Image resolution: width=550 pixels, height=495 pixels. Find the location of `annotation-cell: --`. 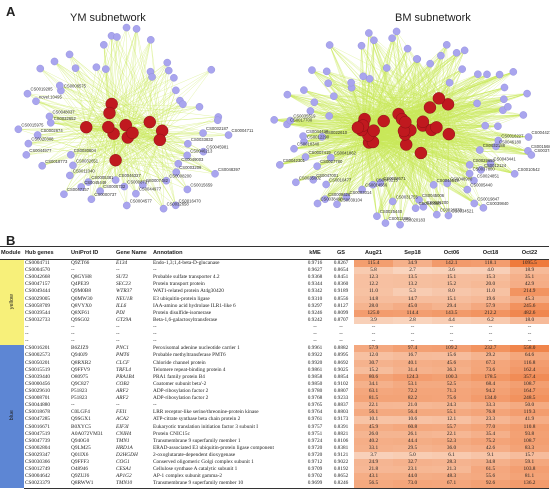

annotation-cell: -- is located at coordinates (155, 341).